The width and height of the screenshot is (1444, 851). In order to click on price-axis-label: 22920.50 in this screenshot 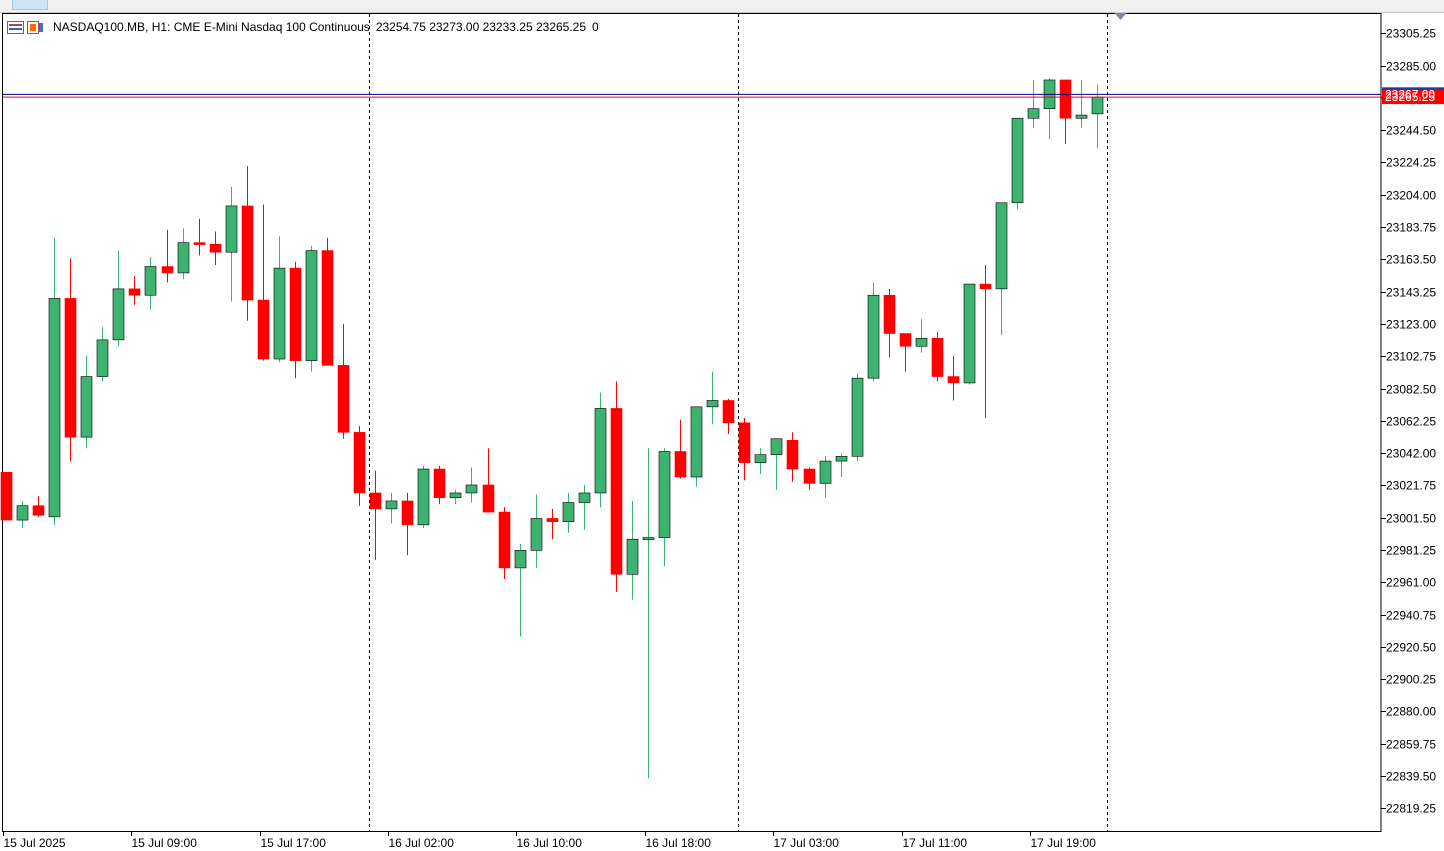, I will do `click(1411, 648)`.